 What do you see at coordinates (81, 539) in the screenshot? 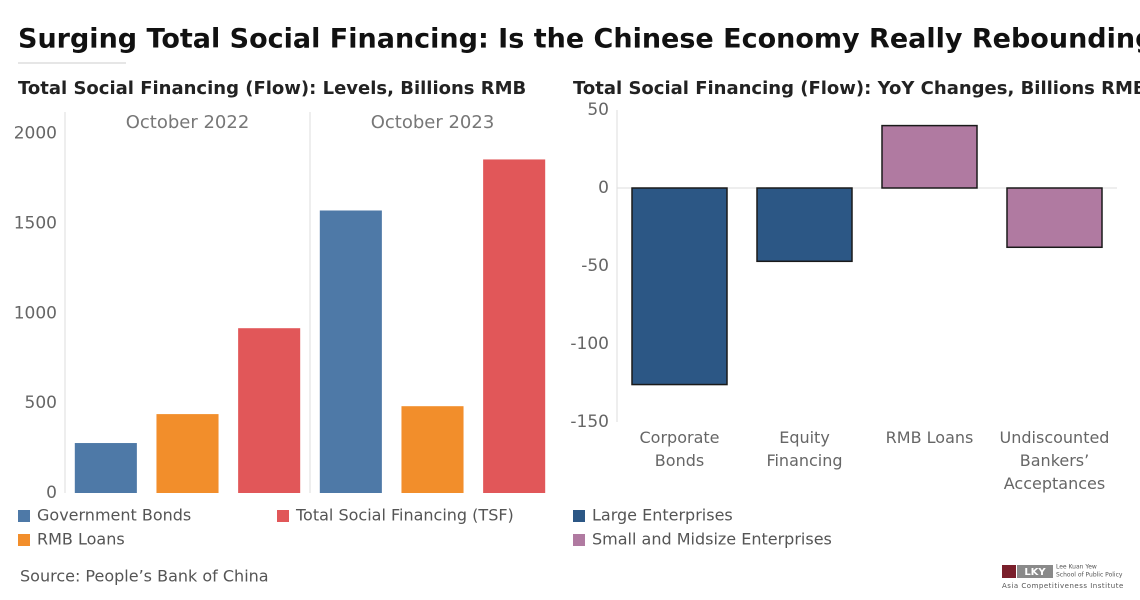
I see `legend-label: RMB Loans` at bounding box center [81, 539].